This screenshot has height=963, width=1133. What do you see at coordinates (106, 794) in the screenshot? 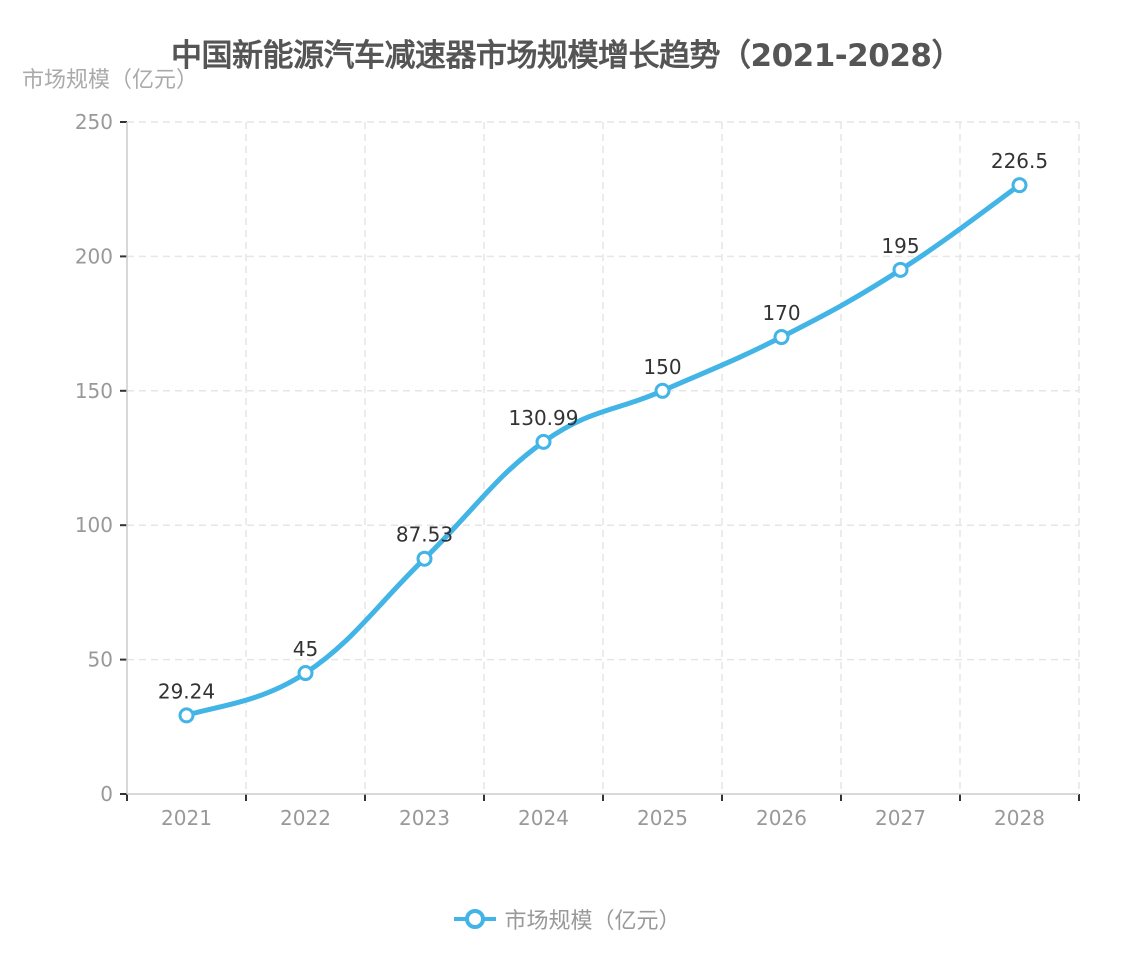
I see `y-tick-label: 0` at bounding box center [106, 794].